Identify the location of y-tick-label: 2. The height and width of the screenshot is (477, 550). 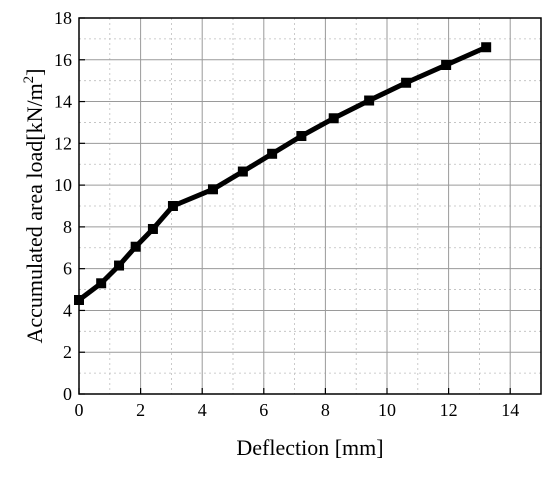
(67, 352).